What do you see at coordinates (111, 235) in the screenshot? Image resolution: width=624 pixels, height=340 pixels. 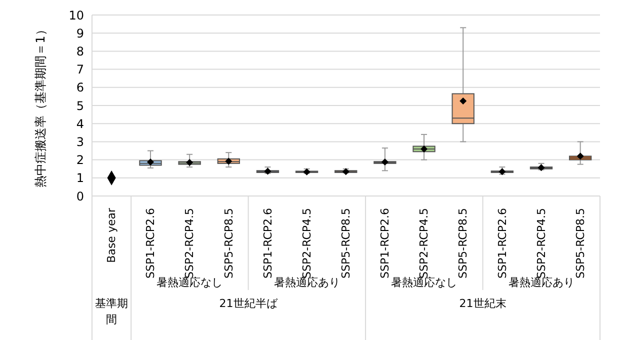 I see `x-tick-label: Base year` at bounding box center [111, 235].